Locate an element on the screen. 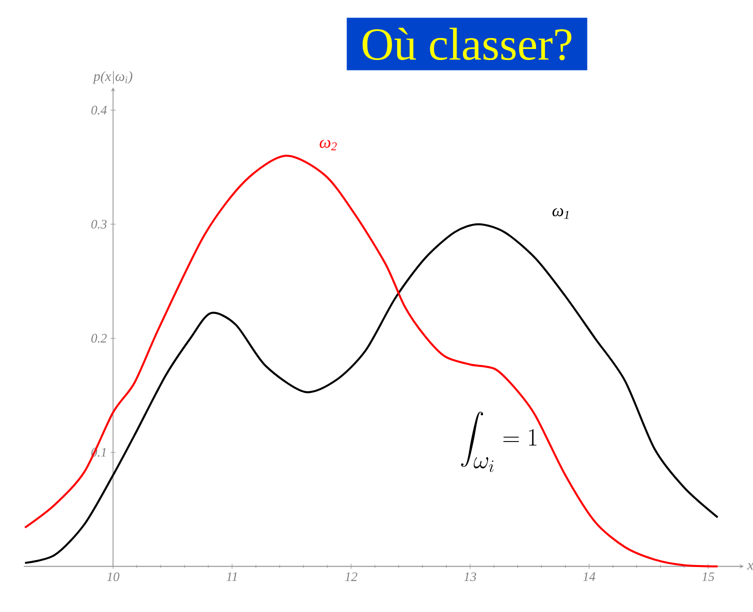 The height and width of the screenshot is (612, 753). y-tick-label: 0.4 is located at coordinates (99, 110).